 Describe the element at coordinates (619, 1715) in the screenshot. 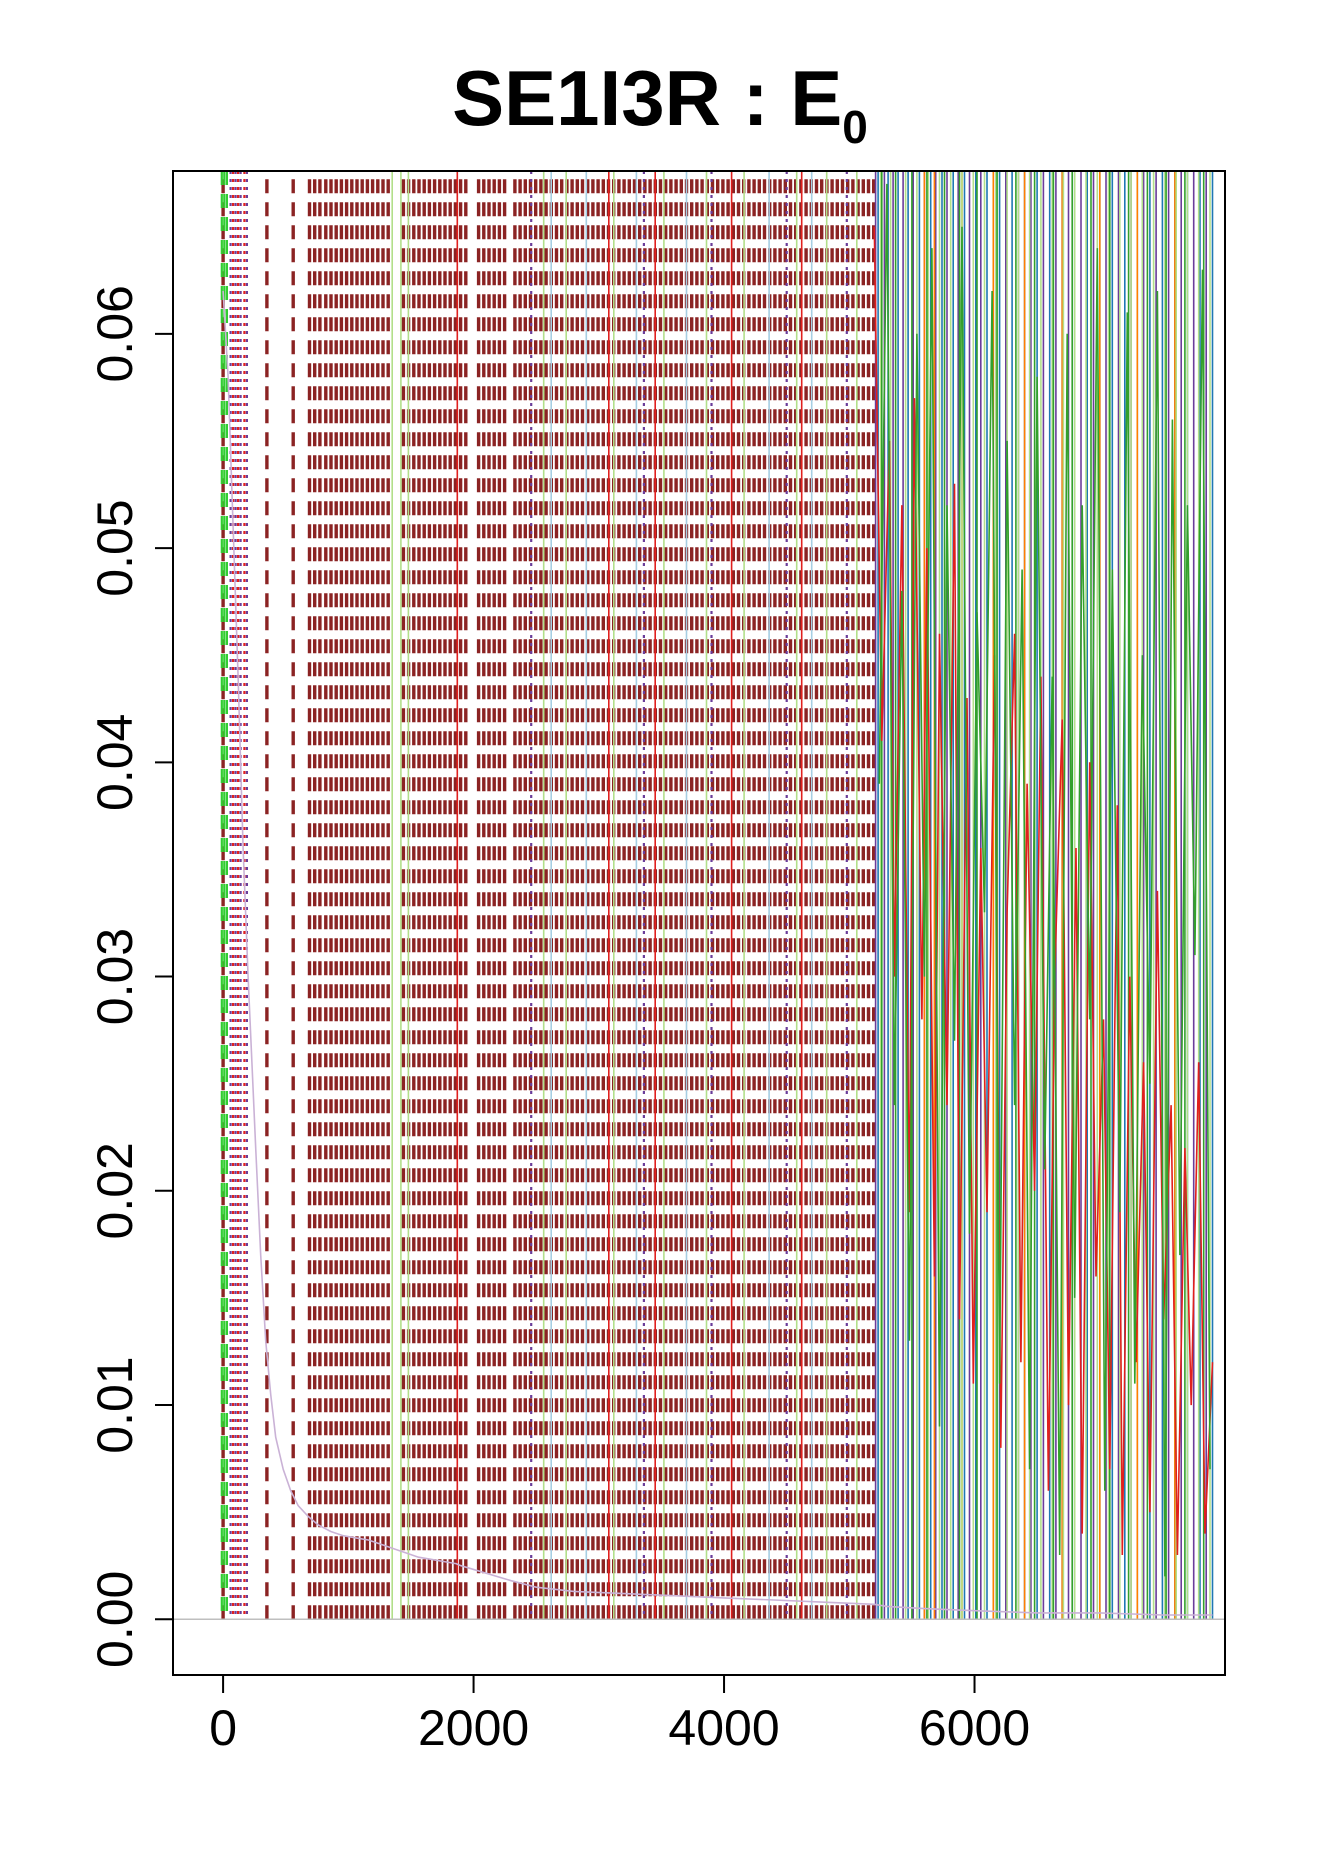

I see `x-axis: 0 2000 4000 6000` at that location.